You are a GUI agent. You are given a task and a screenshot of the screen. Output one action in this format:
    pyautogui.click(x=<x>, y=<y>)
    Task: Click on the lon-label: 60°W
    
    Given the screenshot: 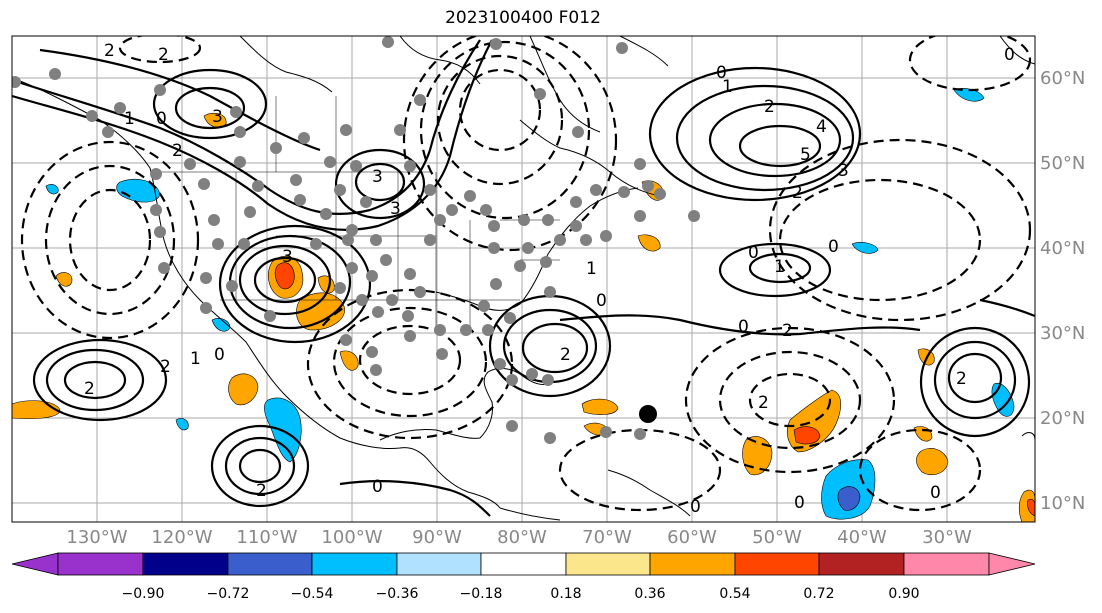 What is the action you would take?
    pyautogui.click(x=692, y=537)
    